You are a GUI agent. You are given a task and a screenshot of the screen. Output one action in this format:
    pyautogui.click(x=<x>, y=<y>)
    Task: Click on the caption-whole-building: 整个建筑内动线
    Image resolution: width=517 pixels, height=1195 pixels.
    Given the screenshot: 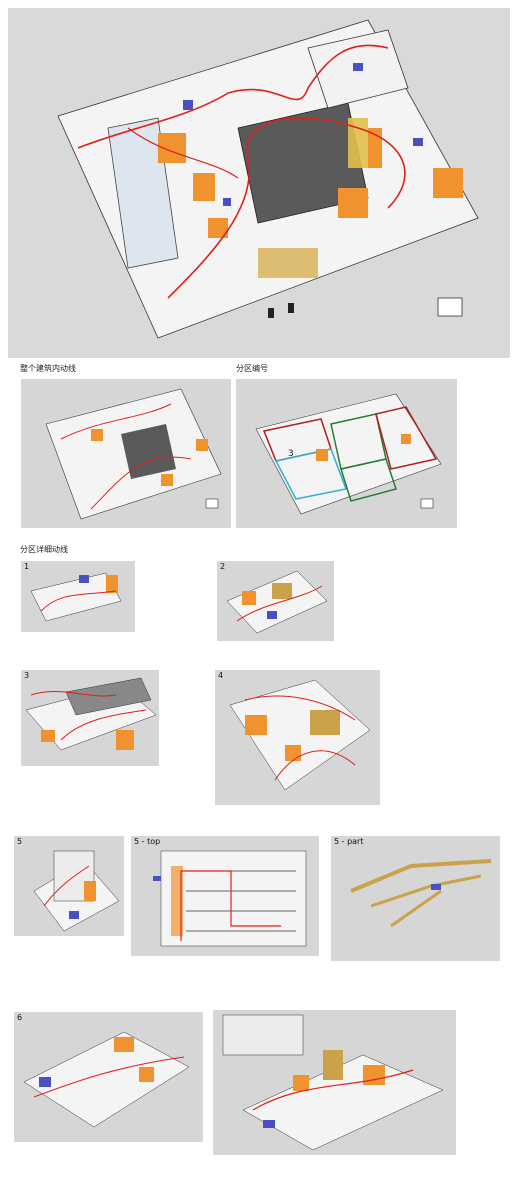 What is the action you would take?
    pyautogui.click(x=48, y=368)
    